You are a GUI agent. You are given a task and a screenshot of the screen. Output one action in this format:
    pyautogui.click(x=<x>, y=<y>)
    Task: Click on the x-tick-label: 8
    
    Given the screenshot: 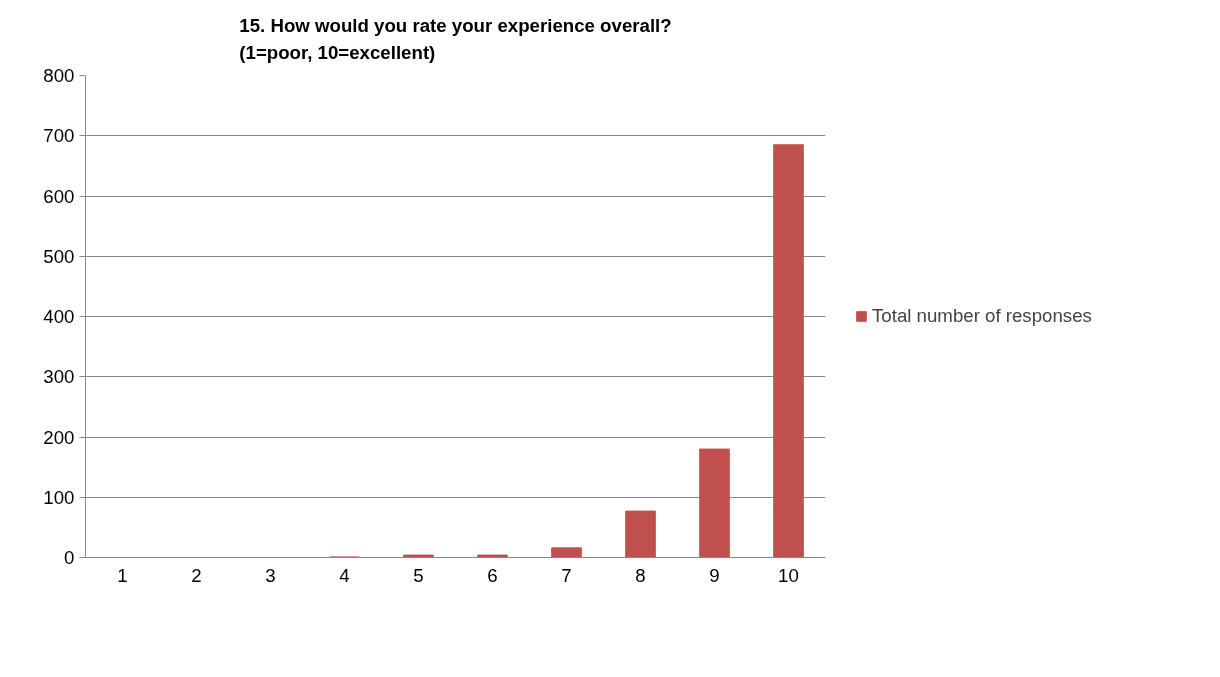 What is the action you would take?
    pyautogui.click(x=640, y=575)
    